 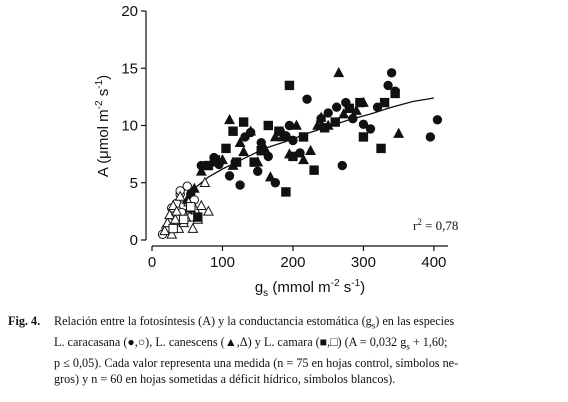 What do you see at coordinates (152, 262) in the screenshot?
I see `x-tick-label: 0` at bounding box center [152, 262].